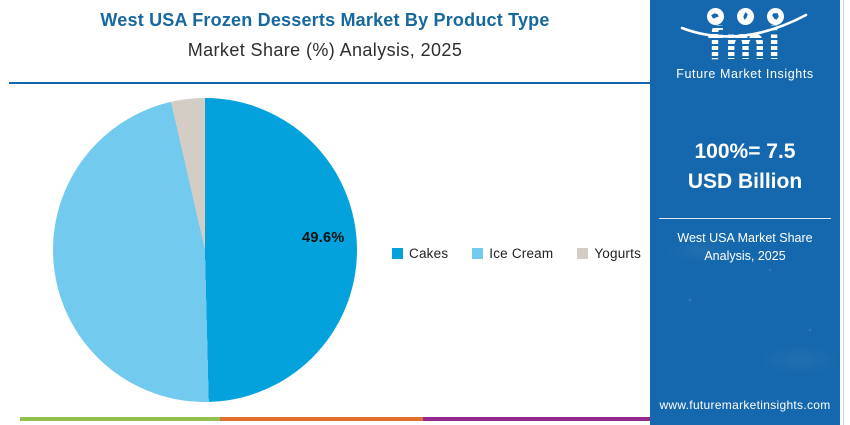  I want to click on globe-africa-icon, so click(775, 16).